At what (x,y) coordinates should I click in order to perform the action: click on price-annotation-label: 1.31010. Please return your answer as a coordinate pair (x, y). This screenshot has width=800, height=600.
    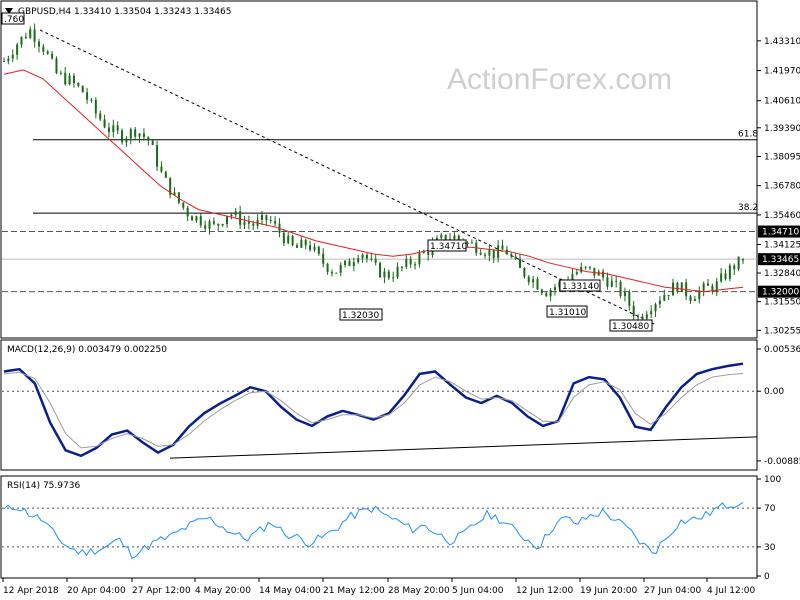
    Looking at the image, I should click on (567, 313).